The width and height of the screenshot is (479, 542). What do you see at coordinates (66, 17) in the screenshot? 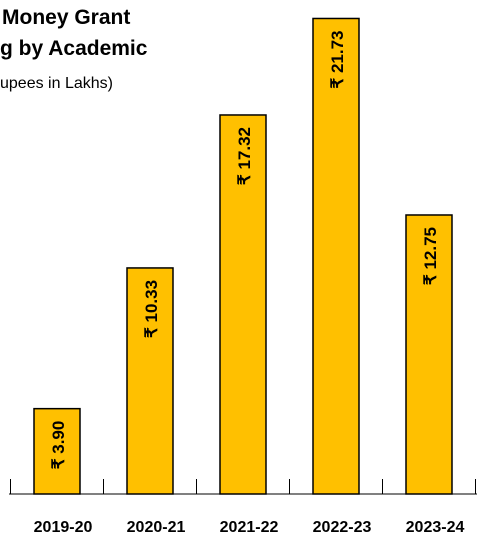
I see `chart-title-line-1: Money Grant` at bounding box center [66, 17].